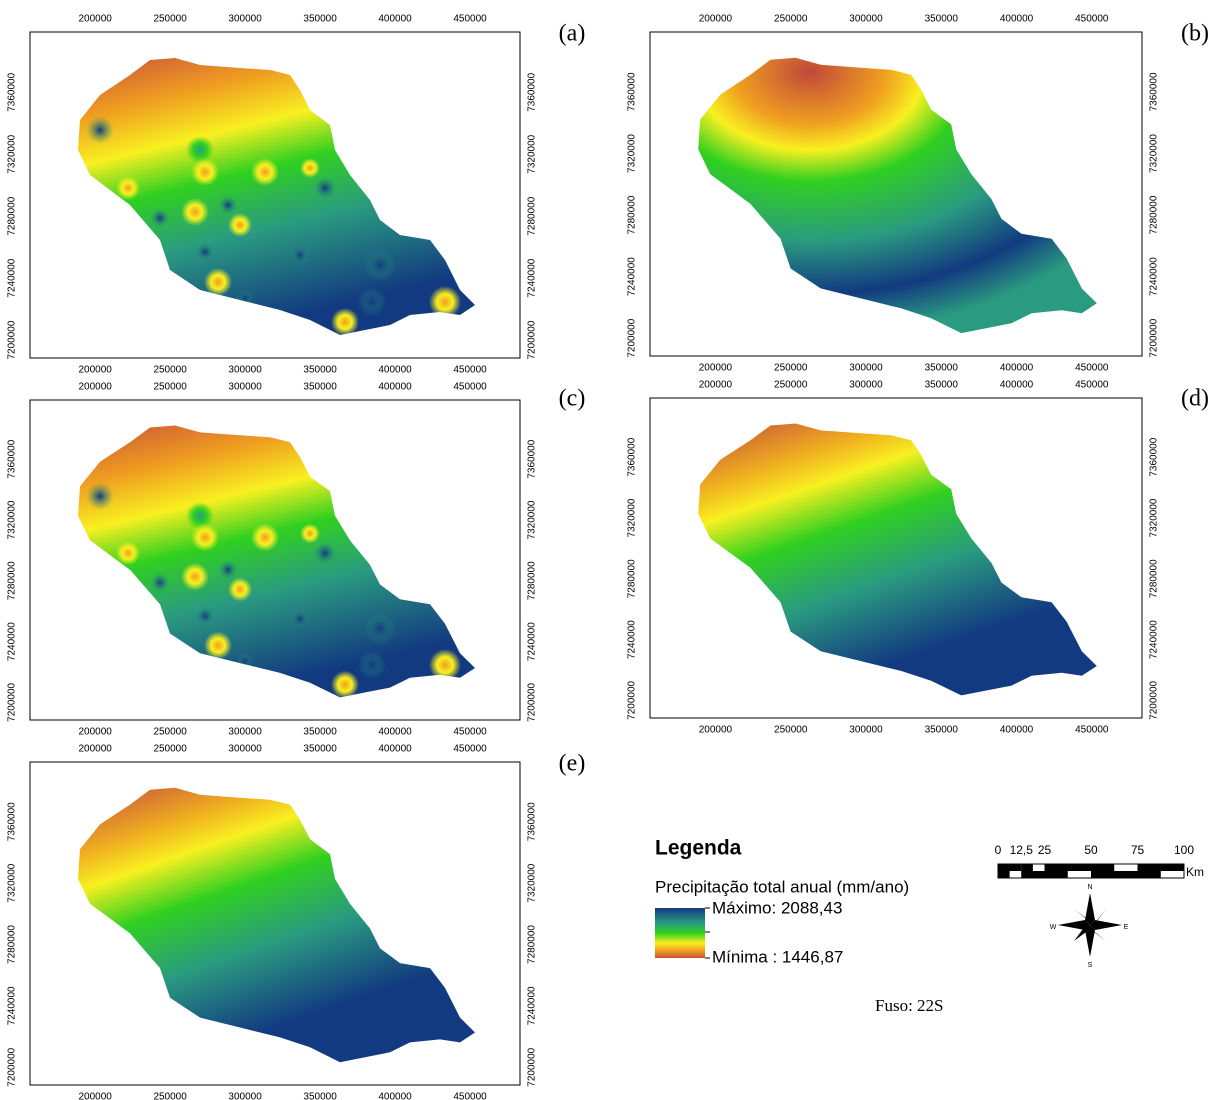 This screenshot has height=1100, width=1216. Describe the element at coordinates (1126, 927) in the screenshot. I see `compass-e: E` at that location.